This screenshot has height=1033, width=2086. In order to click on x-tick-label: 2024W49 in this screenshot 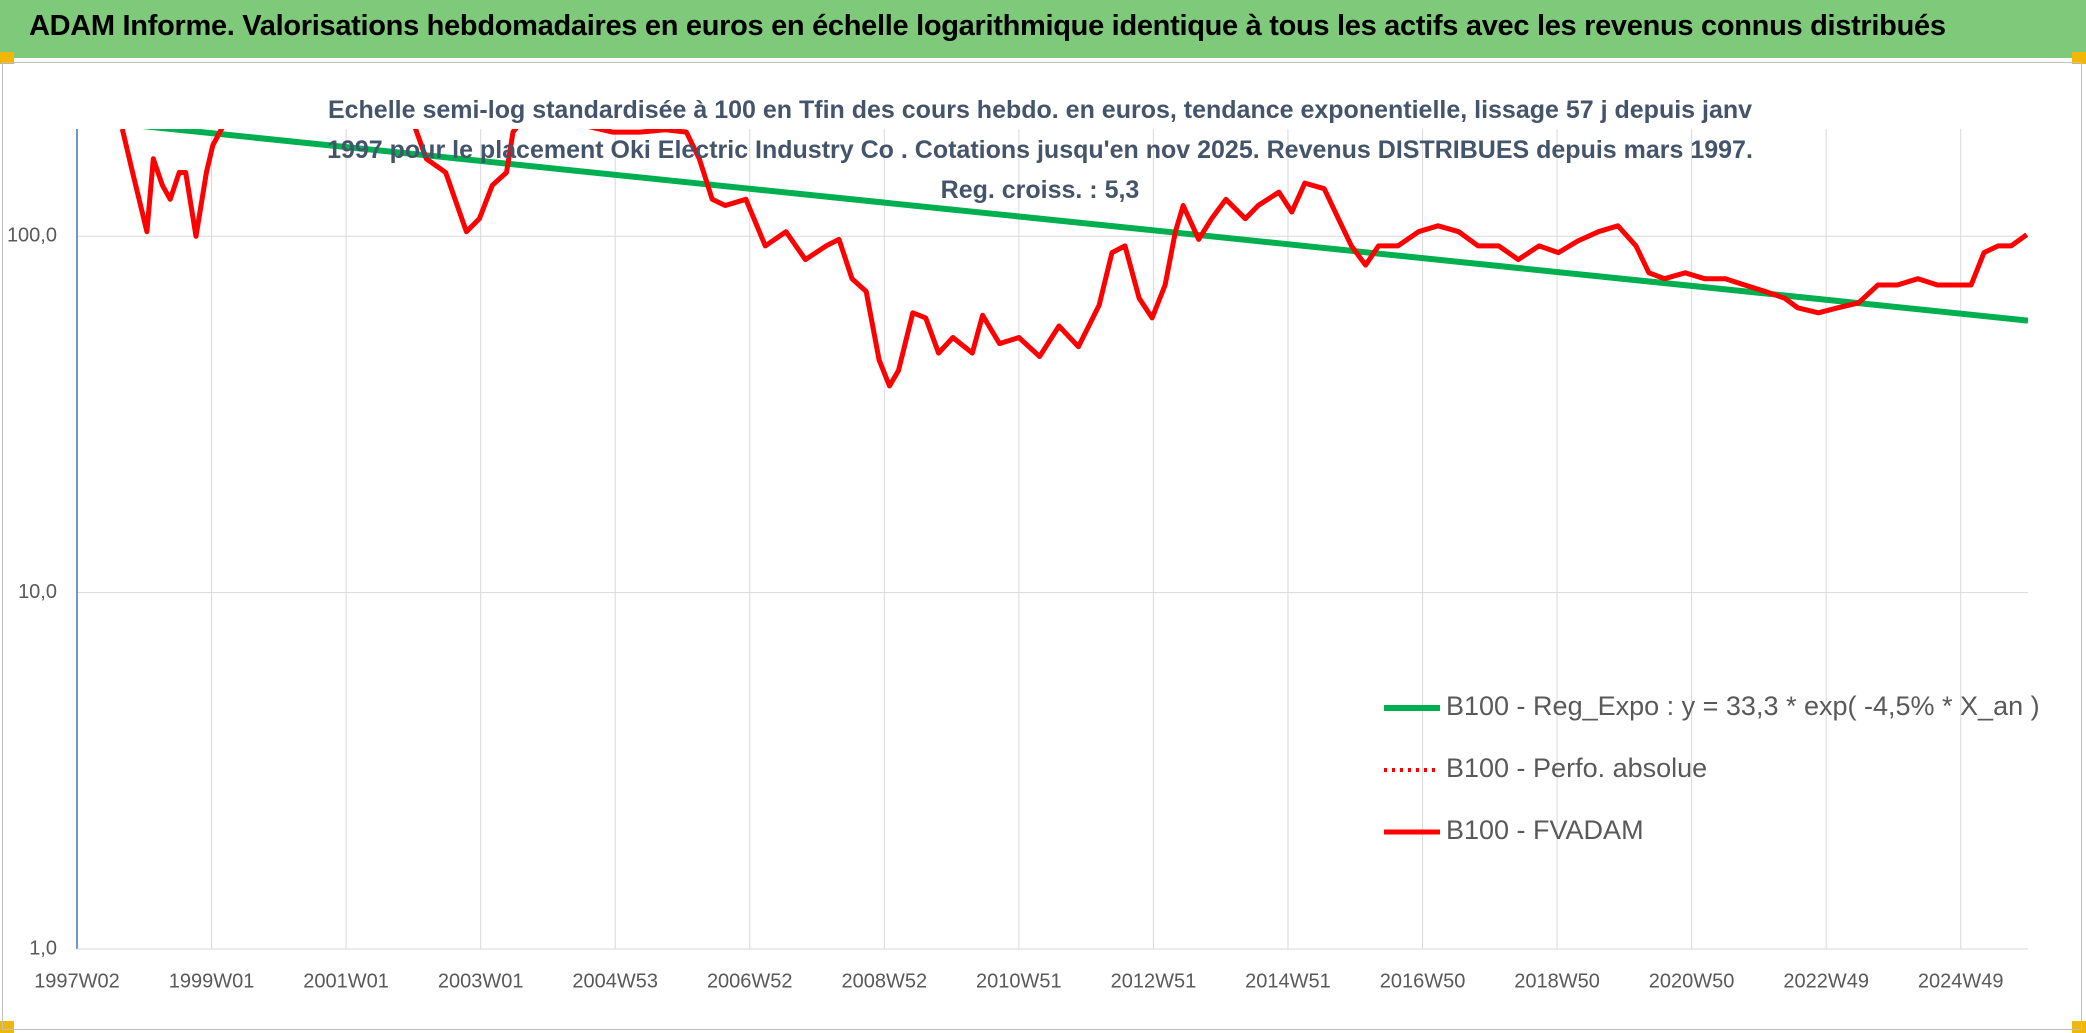, I will do `click(1961, 981)`.